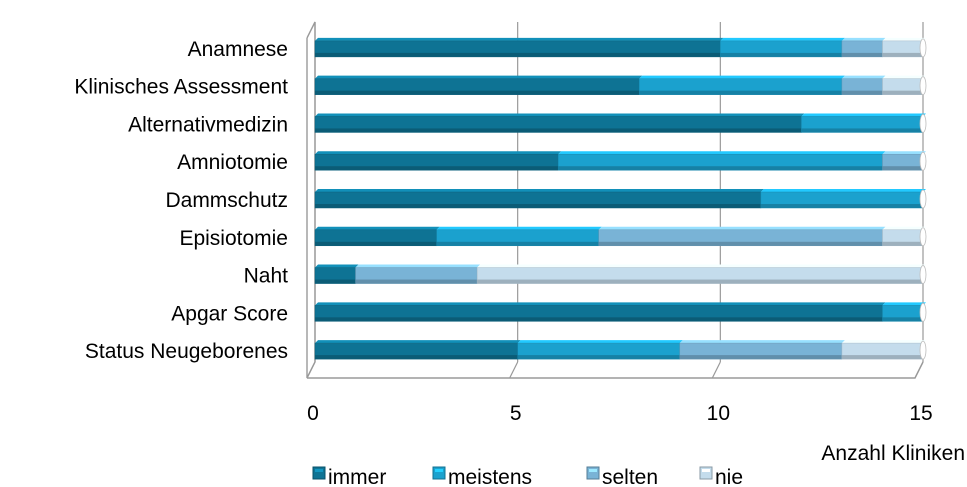  Describe the element at coordinates (620, 413) in the screenshot. I see `tick-labels: 0 5 10 15` at that location.